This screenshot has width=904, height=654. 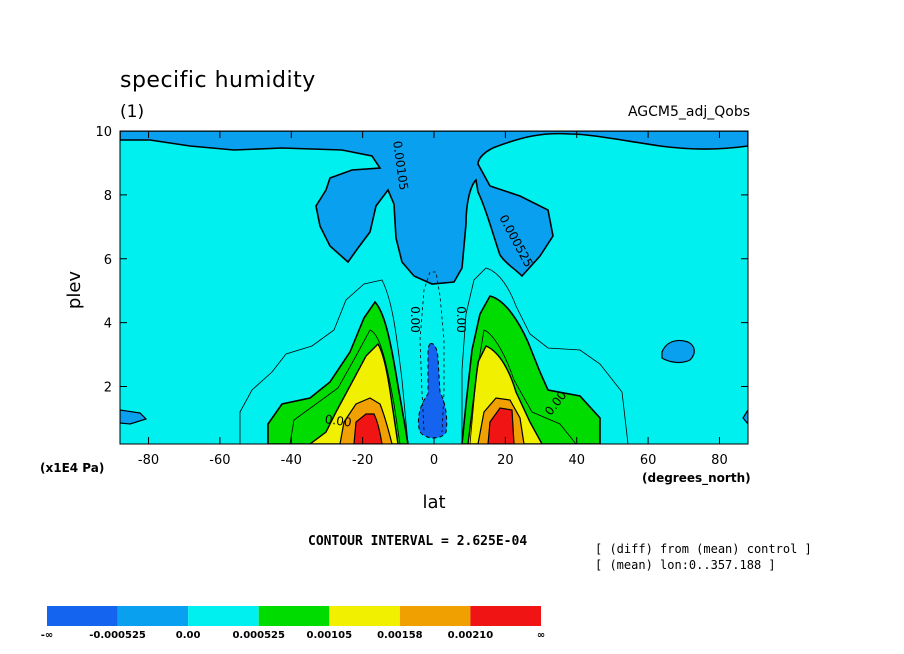 I want to click on note-mean: [ (mean) lon:0..357.188 ], so click(x=685, y=565).